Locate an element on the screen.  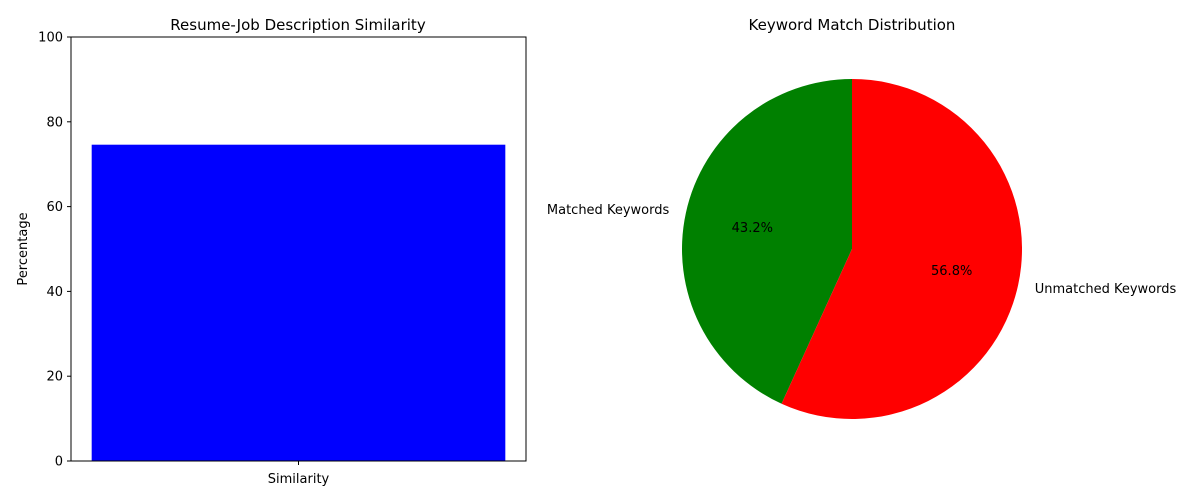
bar-y-tick-label: 20 is located at coordinates (54, 377).